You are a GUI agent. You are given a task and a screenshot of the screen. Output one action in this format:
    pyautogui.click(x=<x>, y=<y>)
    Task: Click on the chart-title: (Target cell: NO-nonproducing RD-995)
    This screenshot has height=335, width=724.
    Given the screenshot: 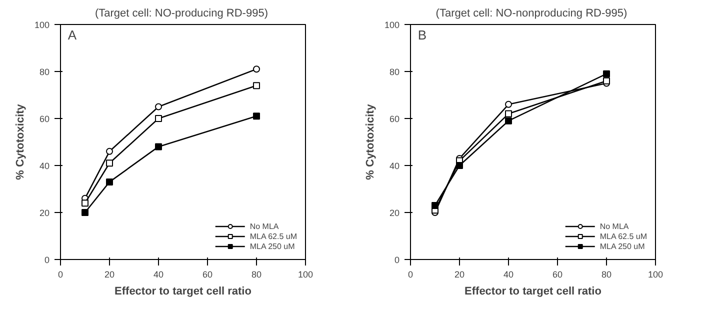 What is the action you would take?
    pyautogui.click(x=532, y=14)
    